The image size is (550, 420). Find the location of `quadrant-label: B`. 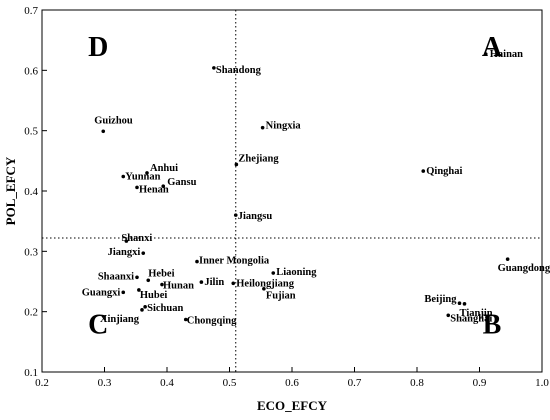

quadrant-label: B is located at coordinates (492, 325).